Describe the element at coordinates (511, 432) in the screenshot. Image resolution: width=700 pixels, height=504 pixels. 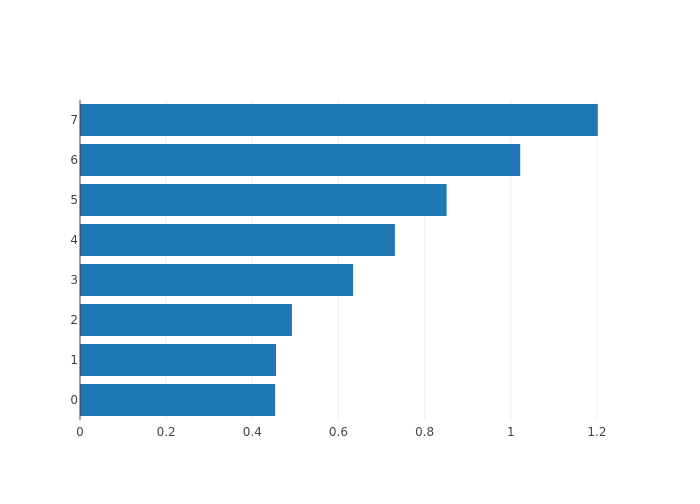
I see `x-tick-label: 1` at that location.